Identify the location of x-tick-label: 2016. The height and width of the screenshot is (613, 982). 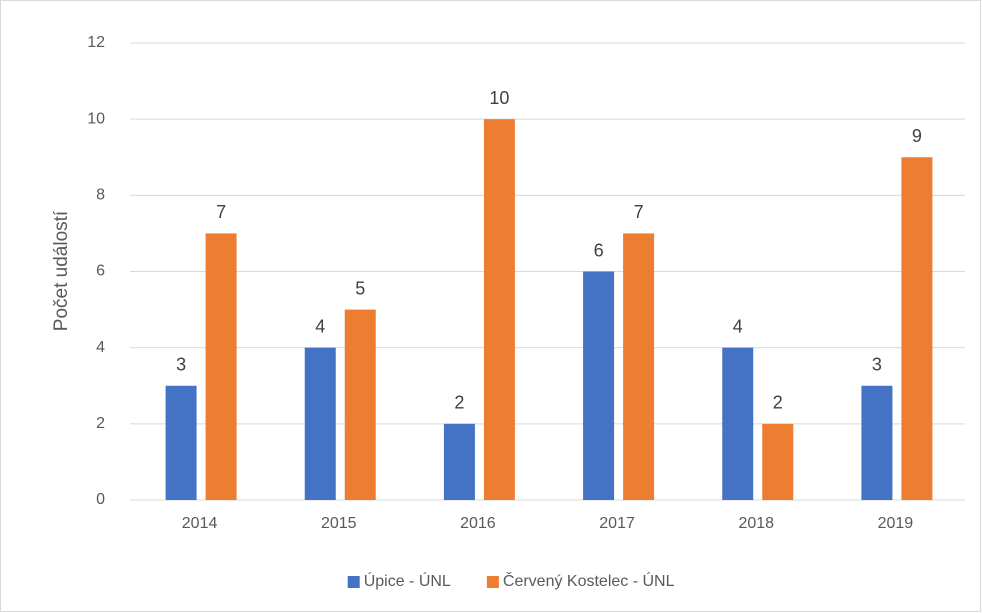
(478, 523).